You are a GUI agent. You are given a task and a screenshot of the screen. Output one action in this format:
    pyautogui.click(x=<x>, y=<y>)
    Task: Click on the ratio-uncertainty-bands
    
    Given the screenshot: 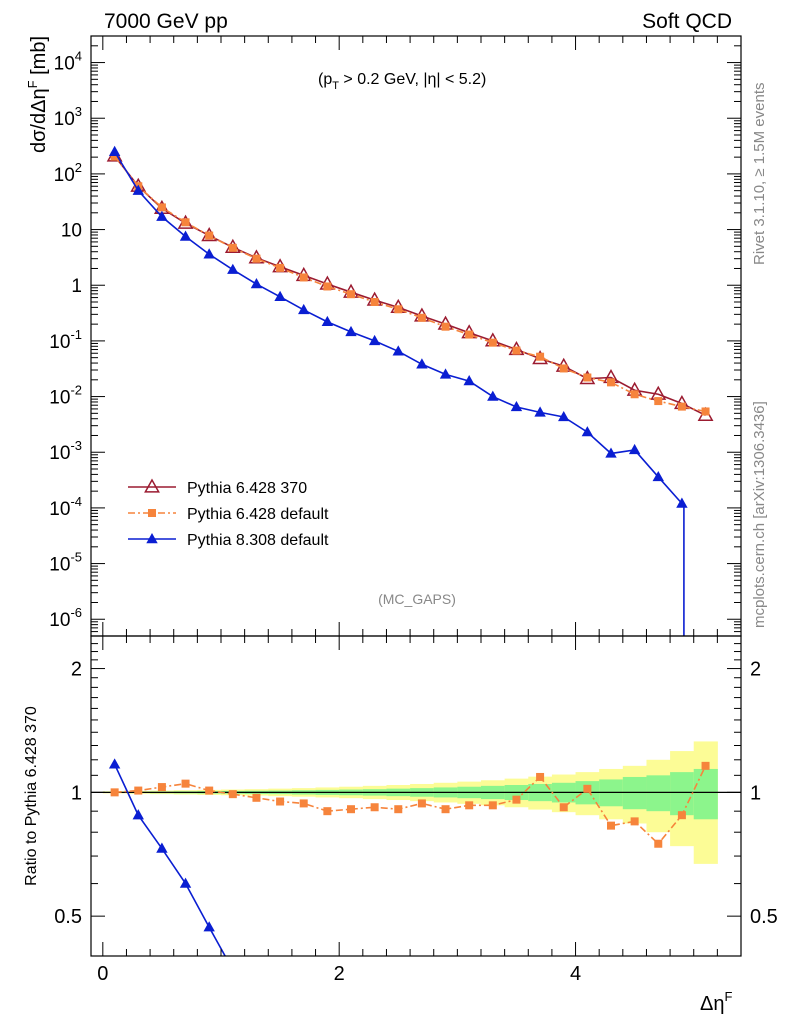 What is the action you would take?
    pyautogui.click(x=410, y=802)
    